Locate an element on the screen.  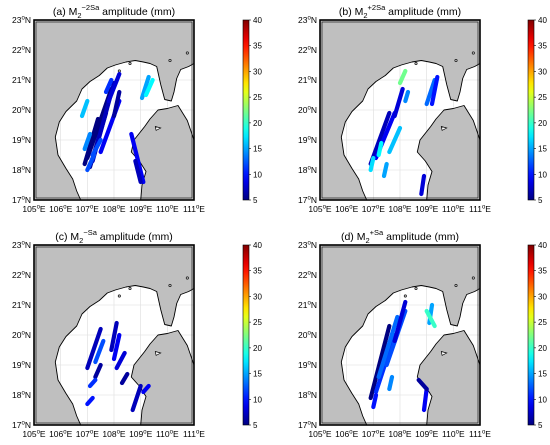
mainland-land is located at coordinates (114, 110).